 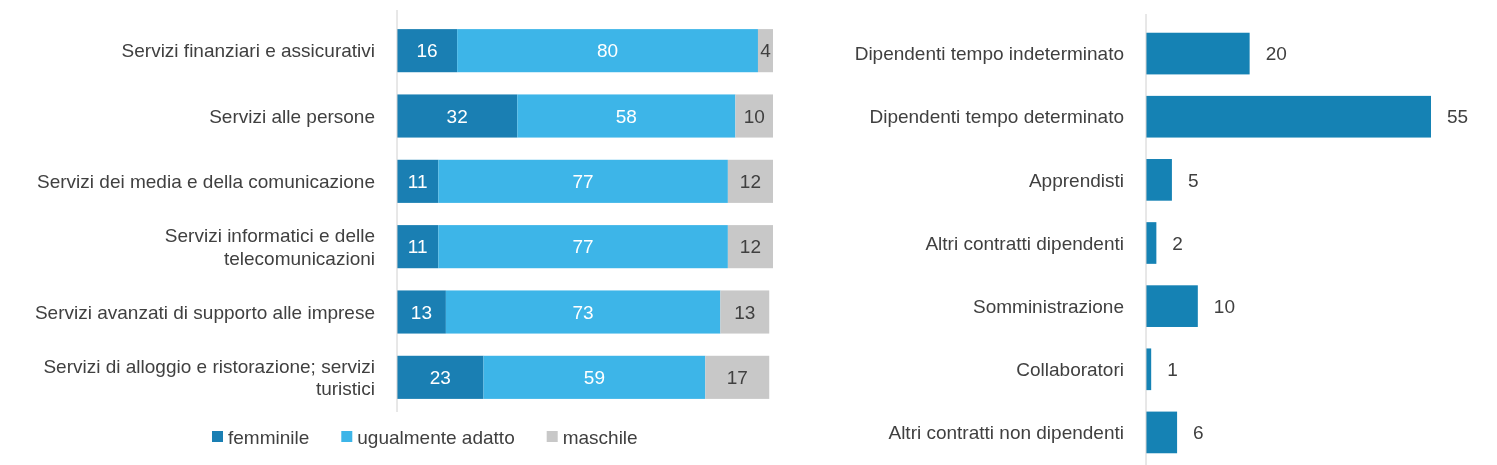 I want to click on data-label: 80, so click(x=607, y=51).